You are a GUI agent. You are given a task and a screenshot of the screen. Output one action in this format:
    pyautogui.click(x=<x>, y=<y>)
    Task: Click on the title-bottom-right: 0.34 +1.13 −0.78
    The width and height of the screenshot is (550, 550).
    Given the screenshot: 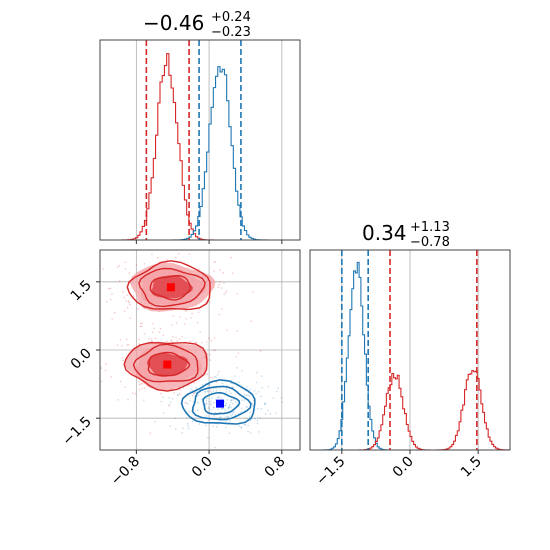 What is the action you would take?
    pyautogui.click(x=406, y=235)
    